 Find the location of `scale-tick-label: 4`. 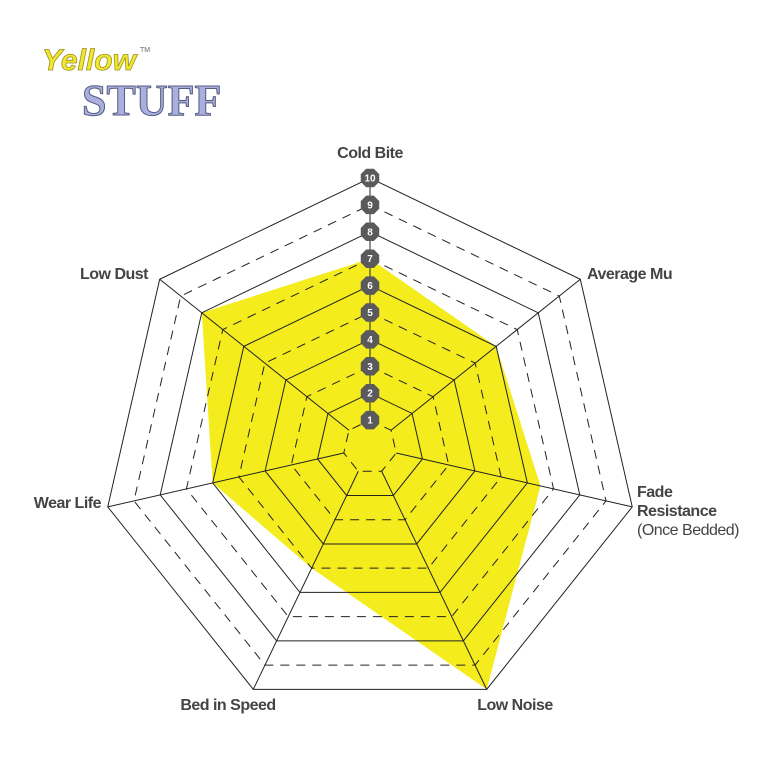

scale-tick-label: 4 is located at coordinates (370, 340).